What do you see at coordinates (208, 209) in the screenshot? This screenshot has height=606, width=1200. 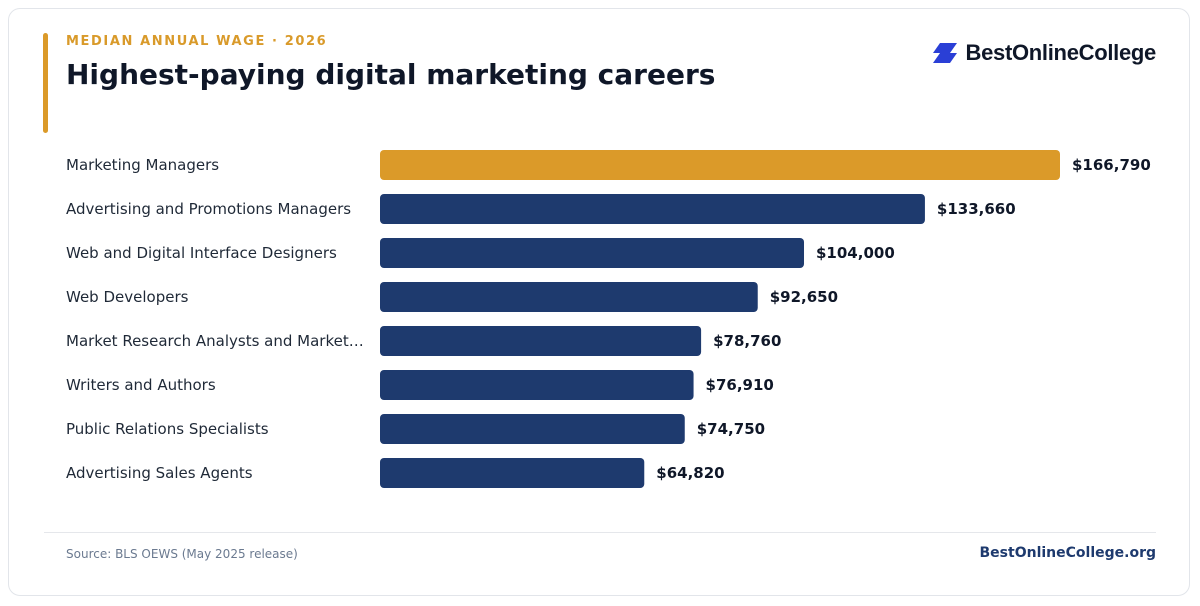 I see `category-label: Advertising and Promotions Managers` at bounding box center [208, 209].